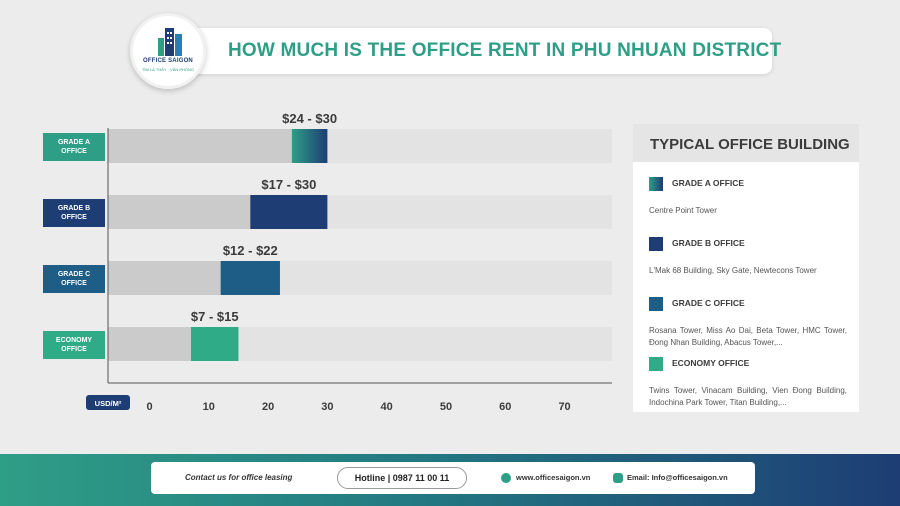 Image resolution: width=900 pixels, height=506 pixels. What do you see at coordinates (250, 250) in the screenshot?
I see `data-label: $12 - $22` at bounding box center [250, 250].